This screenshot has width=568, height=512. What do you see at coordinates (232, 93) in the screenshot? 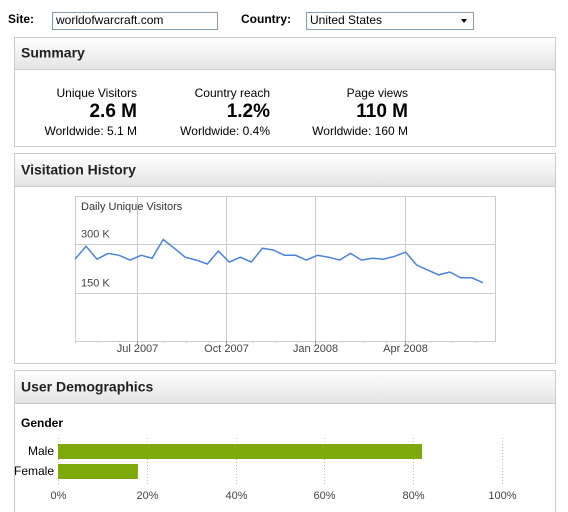
I see `stat-label: Country reach` at bounding box center [232, 93].